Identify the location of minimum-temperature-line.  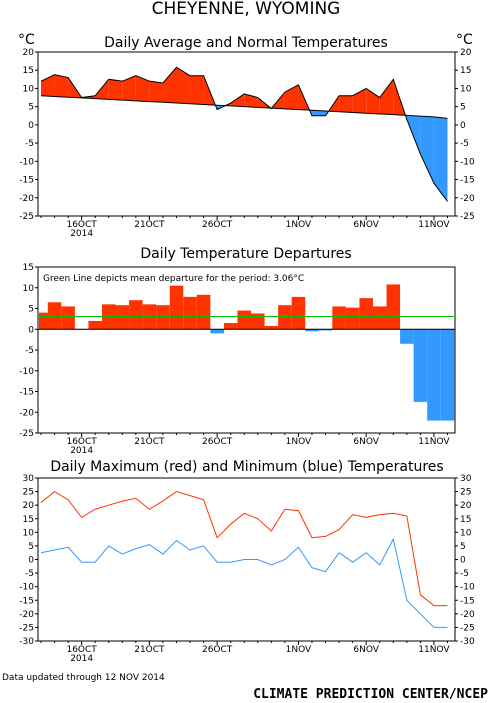
(244, 582).